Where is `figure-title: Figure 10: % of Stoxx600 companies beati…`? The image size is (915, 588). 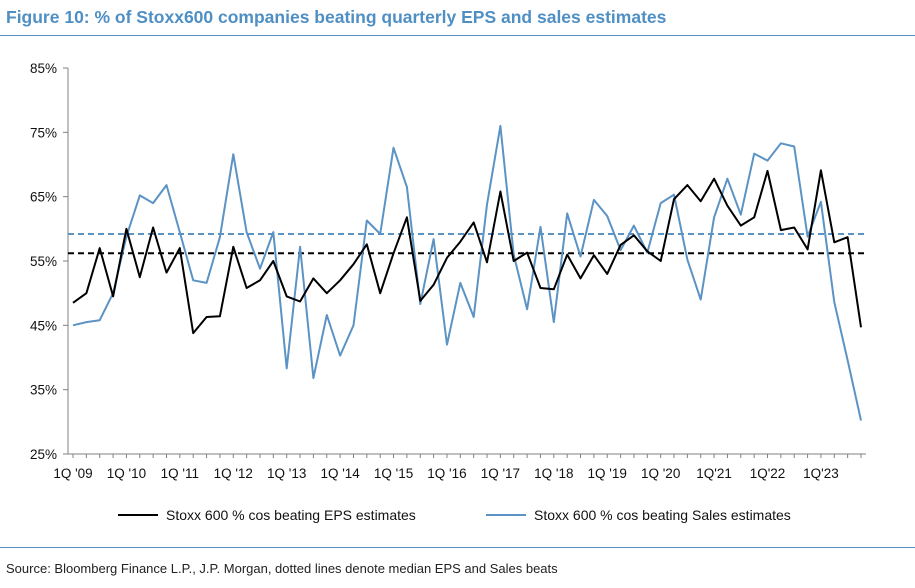 figure-title: Figure 10: % of Stoxx600 companies beati… is located at coordinates (336, 17).